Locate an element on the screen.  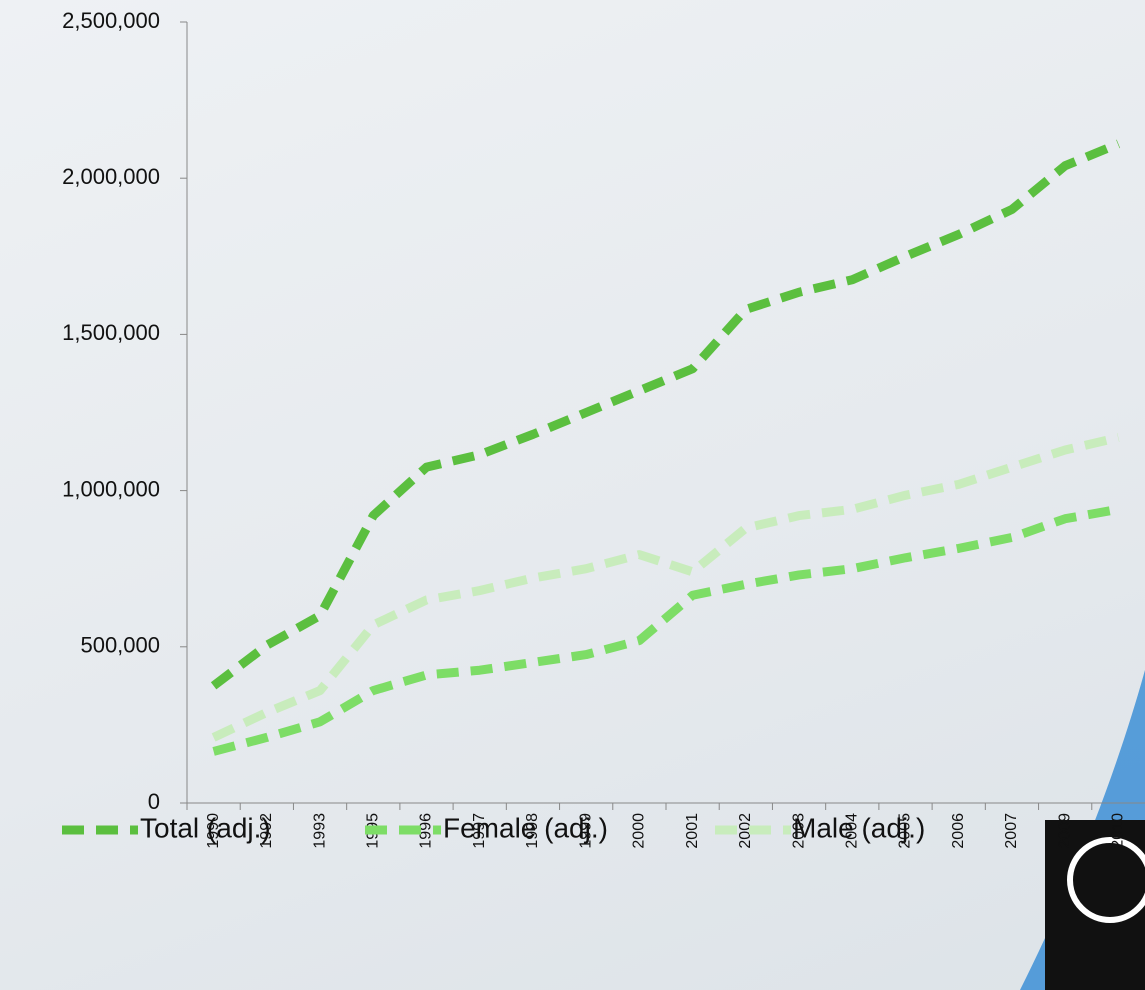
x-tick-label: 2010 is located at coordinates (1118, 831).